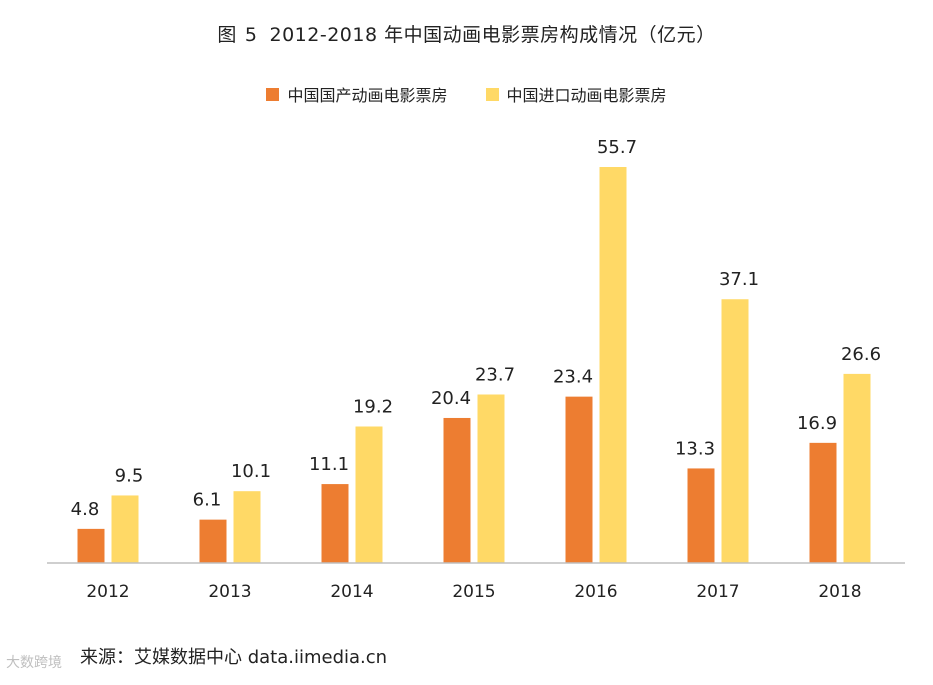 The height and width of the screenshot is (685, 933). What do you see at coordinates (273, 94) in the screenshot?
I see `legend-swatch-domestic` at bounding box center [273, 94].